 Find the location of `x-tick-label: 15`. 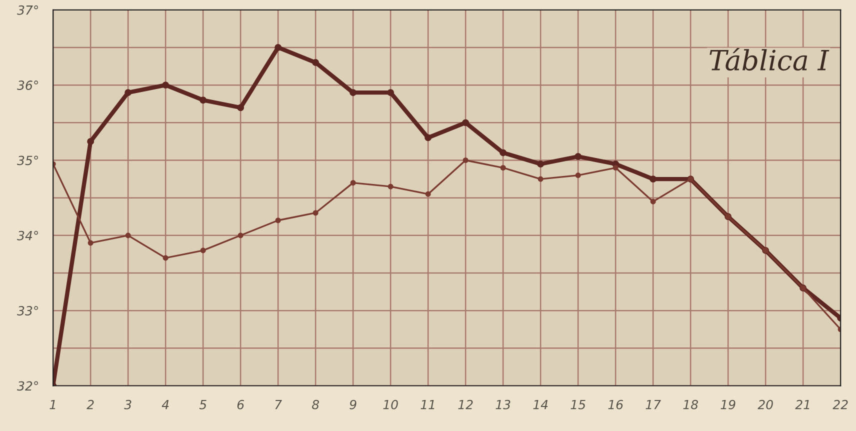

x-tick-label: 15 is located at coordinates (578, 405).